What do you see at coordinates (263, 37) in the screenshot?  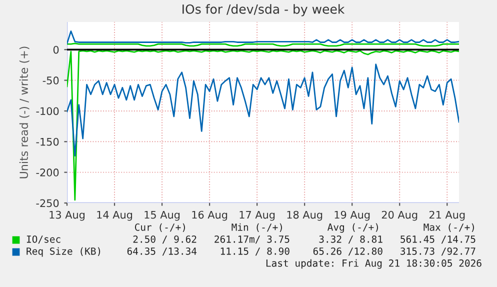 I see `line-series` at bounding box center [263, 37].